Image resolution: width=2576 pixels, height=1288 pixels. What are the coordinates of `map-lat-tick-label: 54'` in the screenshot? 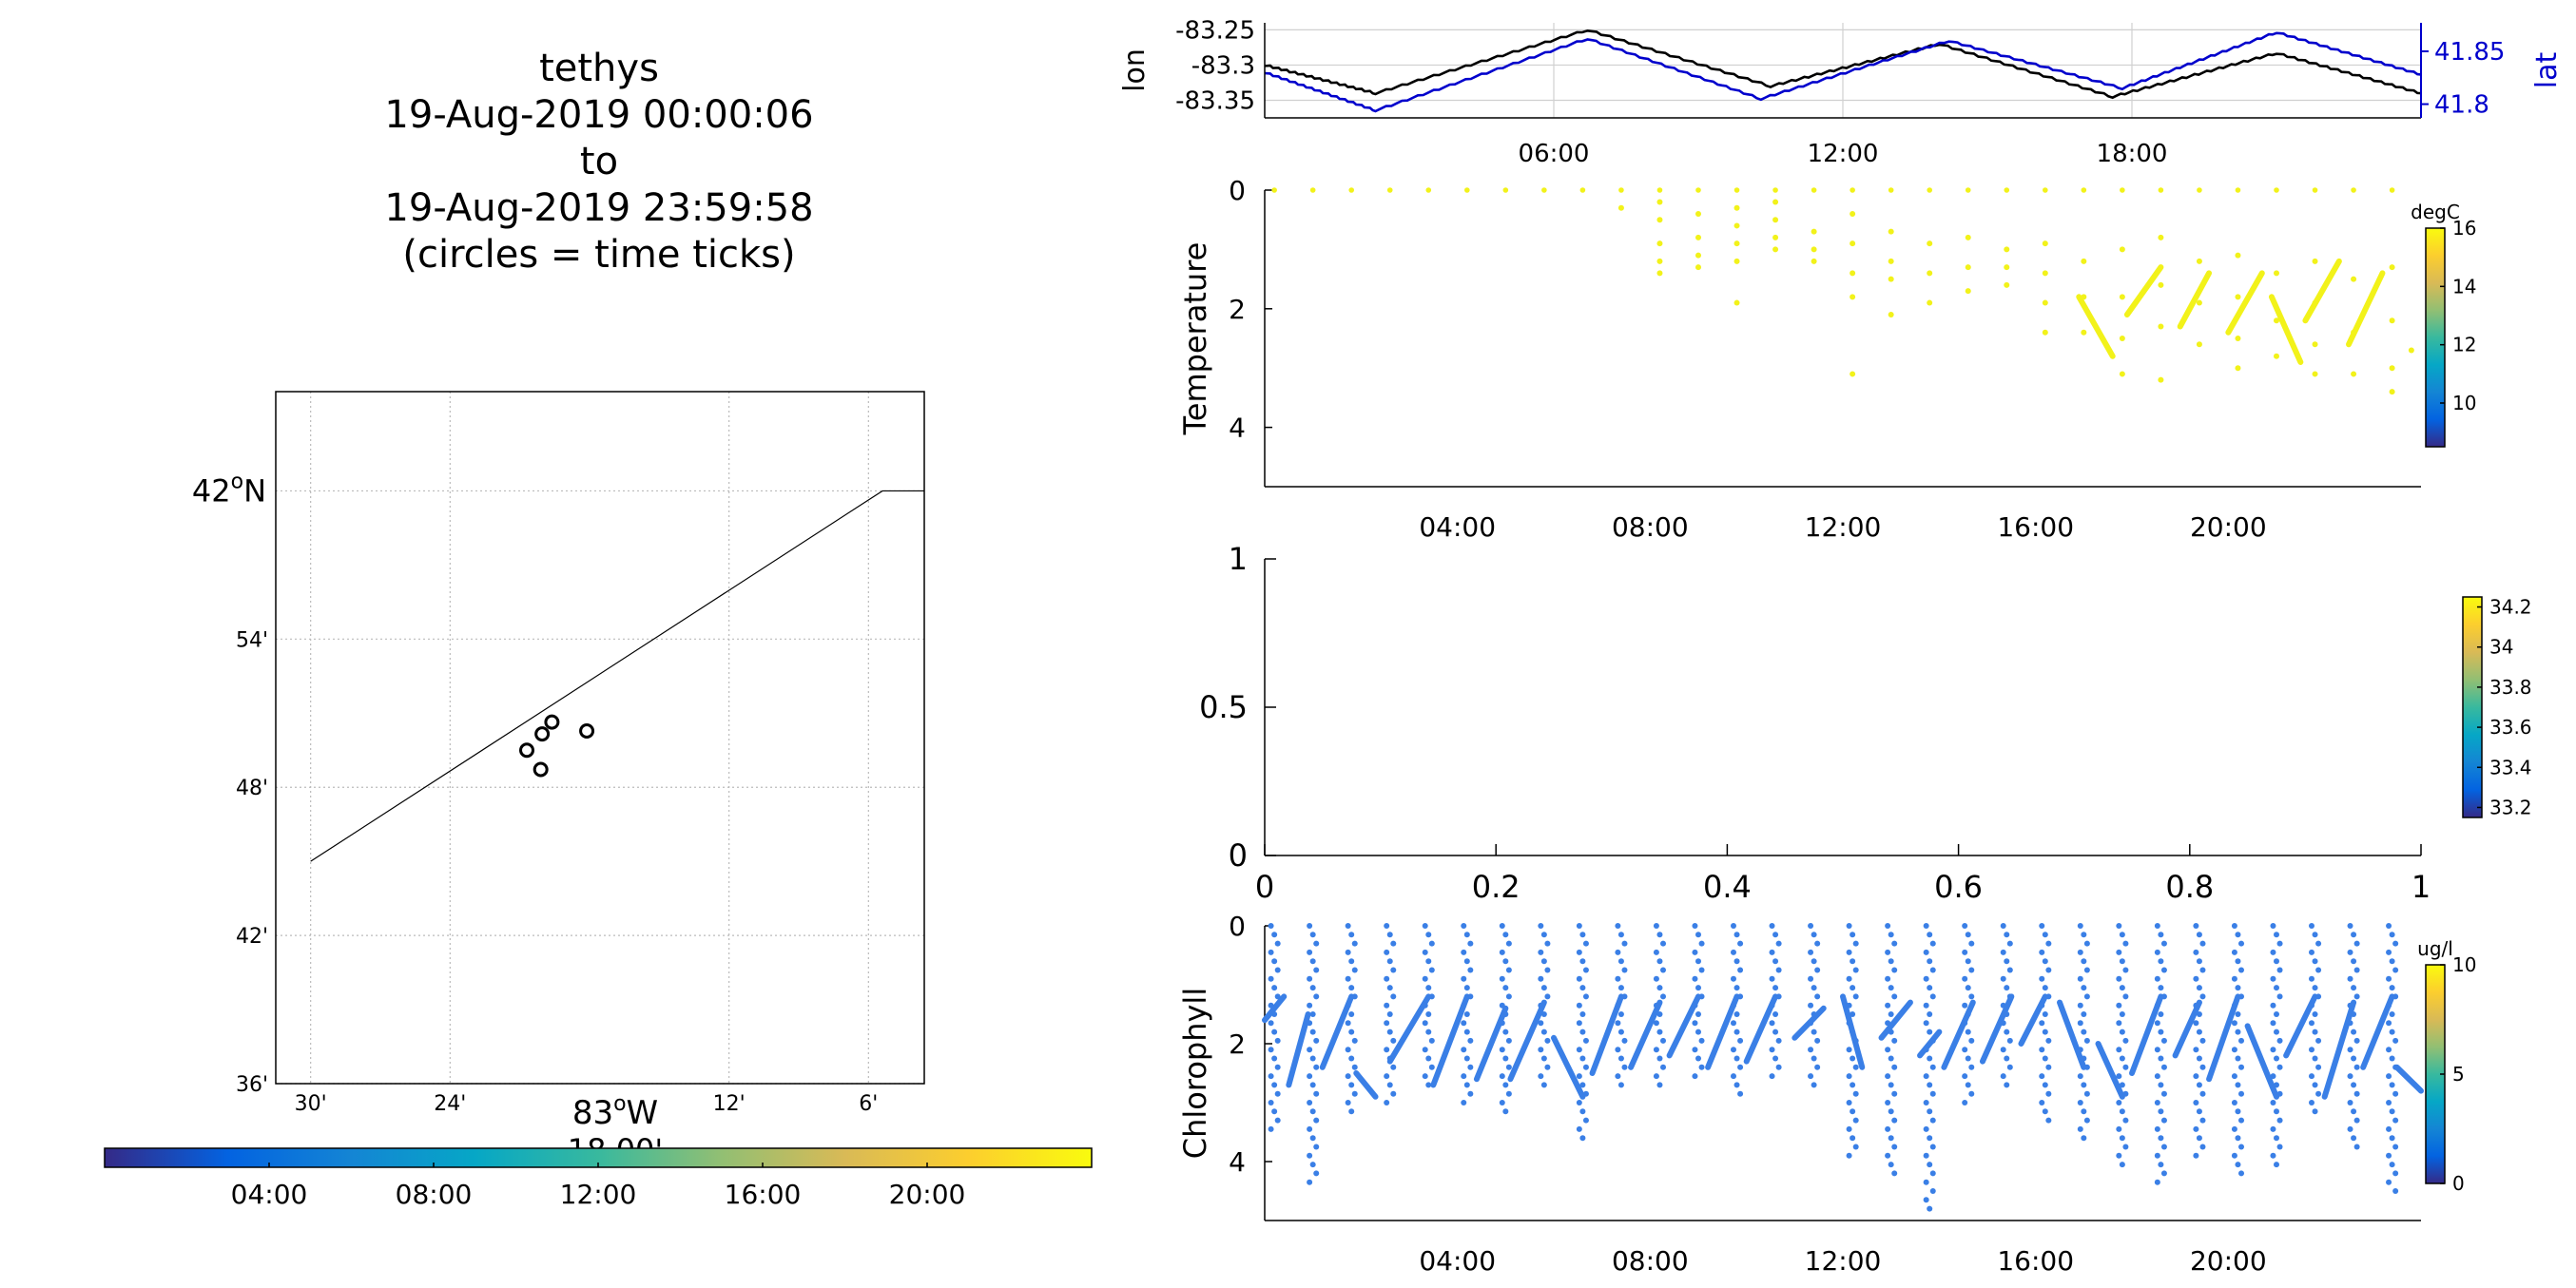 It's located at (252, 640).